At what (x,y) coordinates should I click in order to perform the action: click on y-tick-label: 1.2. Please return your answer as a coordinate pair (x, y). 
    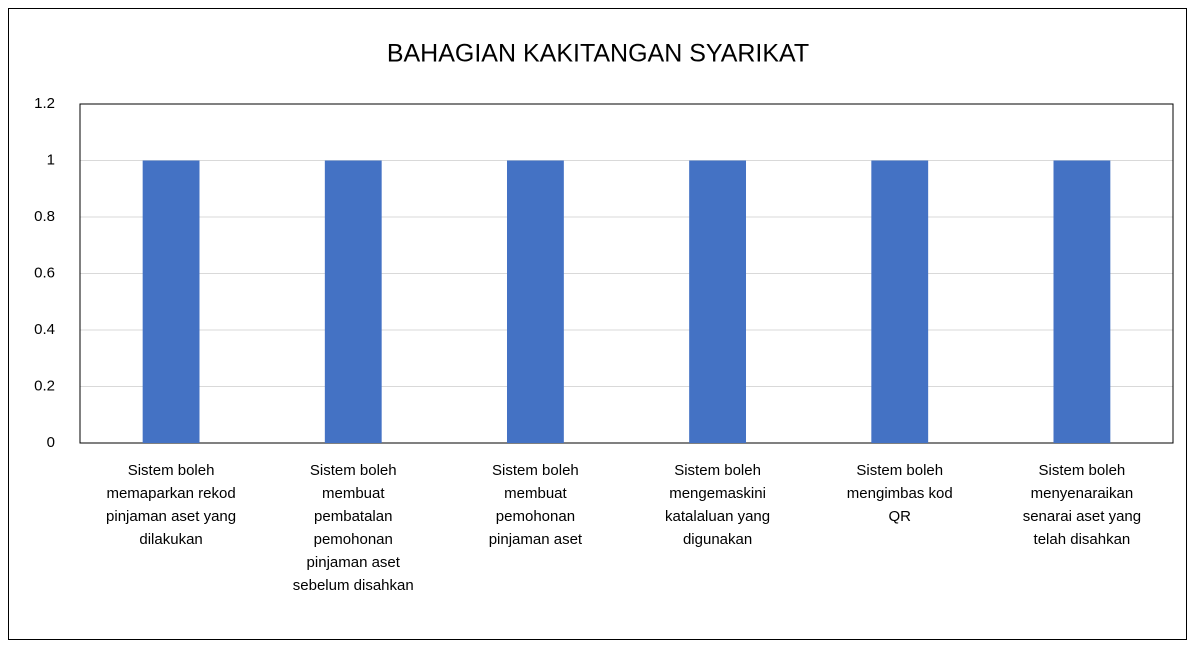
    Looking at the image, I should click on (44, 103).